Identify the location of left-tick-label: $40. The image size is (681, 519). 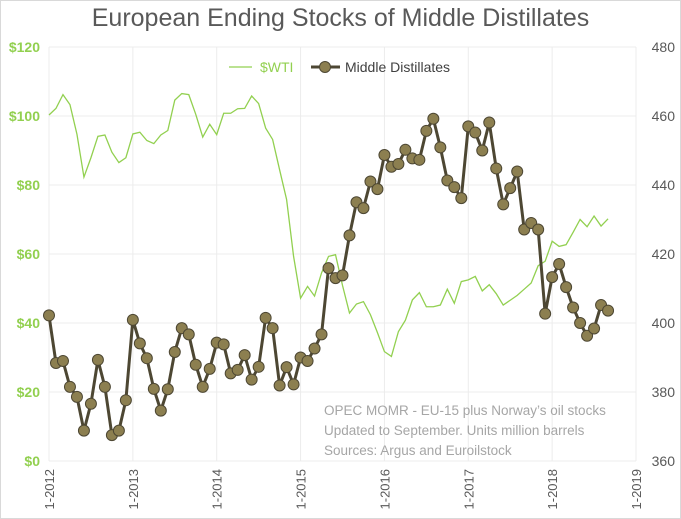
(29, 323).